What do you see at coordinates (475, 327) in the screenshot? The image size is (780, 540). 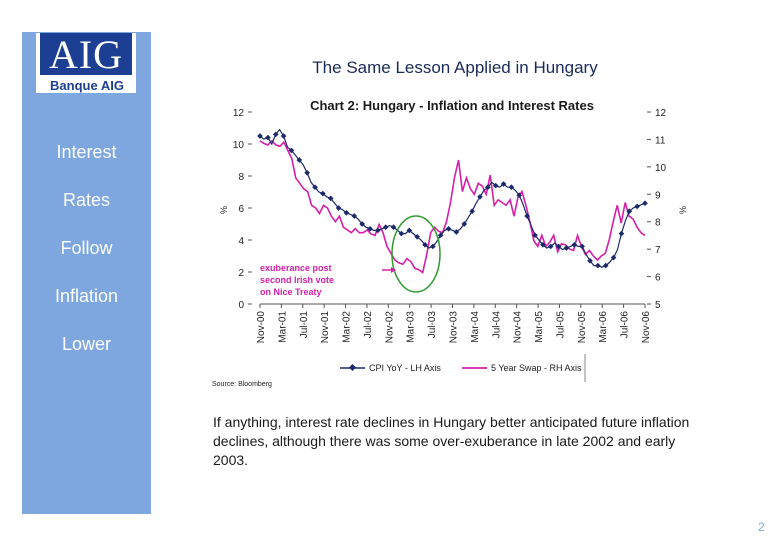 I see `x-tick-label: Mar-04` at bounding box center [475, 327].